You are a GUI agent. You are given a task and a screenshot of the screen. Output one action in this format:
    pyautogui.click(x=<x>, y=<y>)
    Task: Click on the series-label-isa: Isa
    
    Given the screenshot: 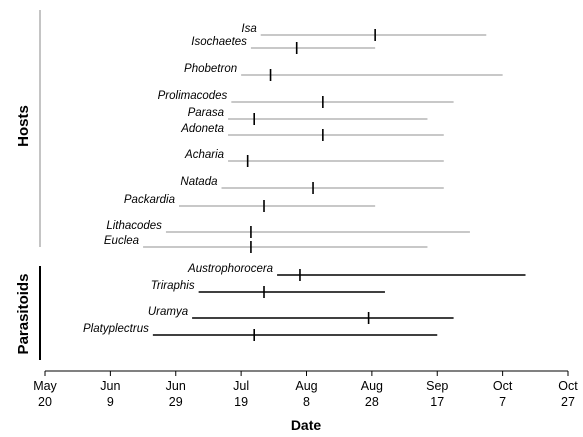 What is the action you would take?
    pyautogui.click(x=248, y=29)
    